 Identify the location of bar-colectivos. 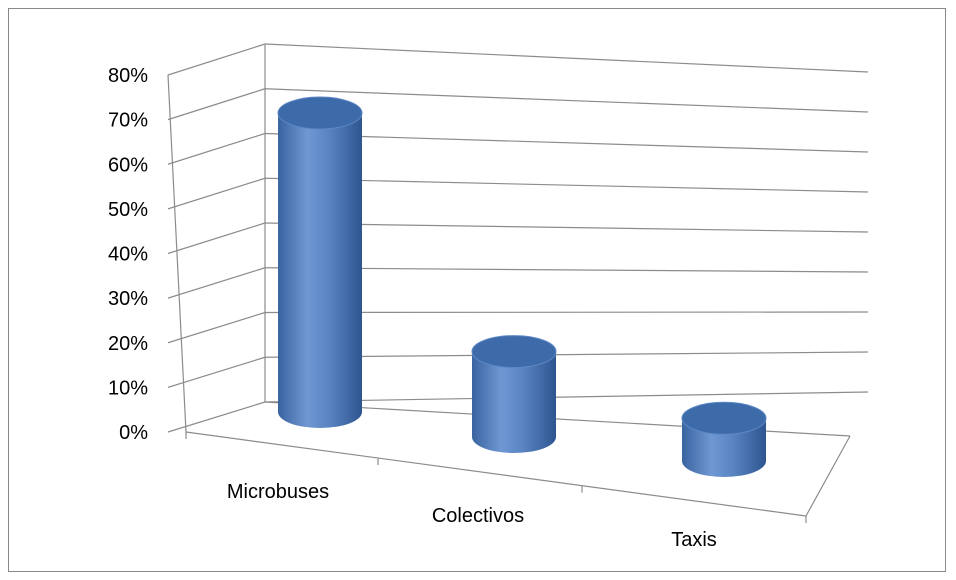
(514, 394).